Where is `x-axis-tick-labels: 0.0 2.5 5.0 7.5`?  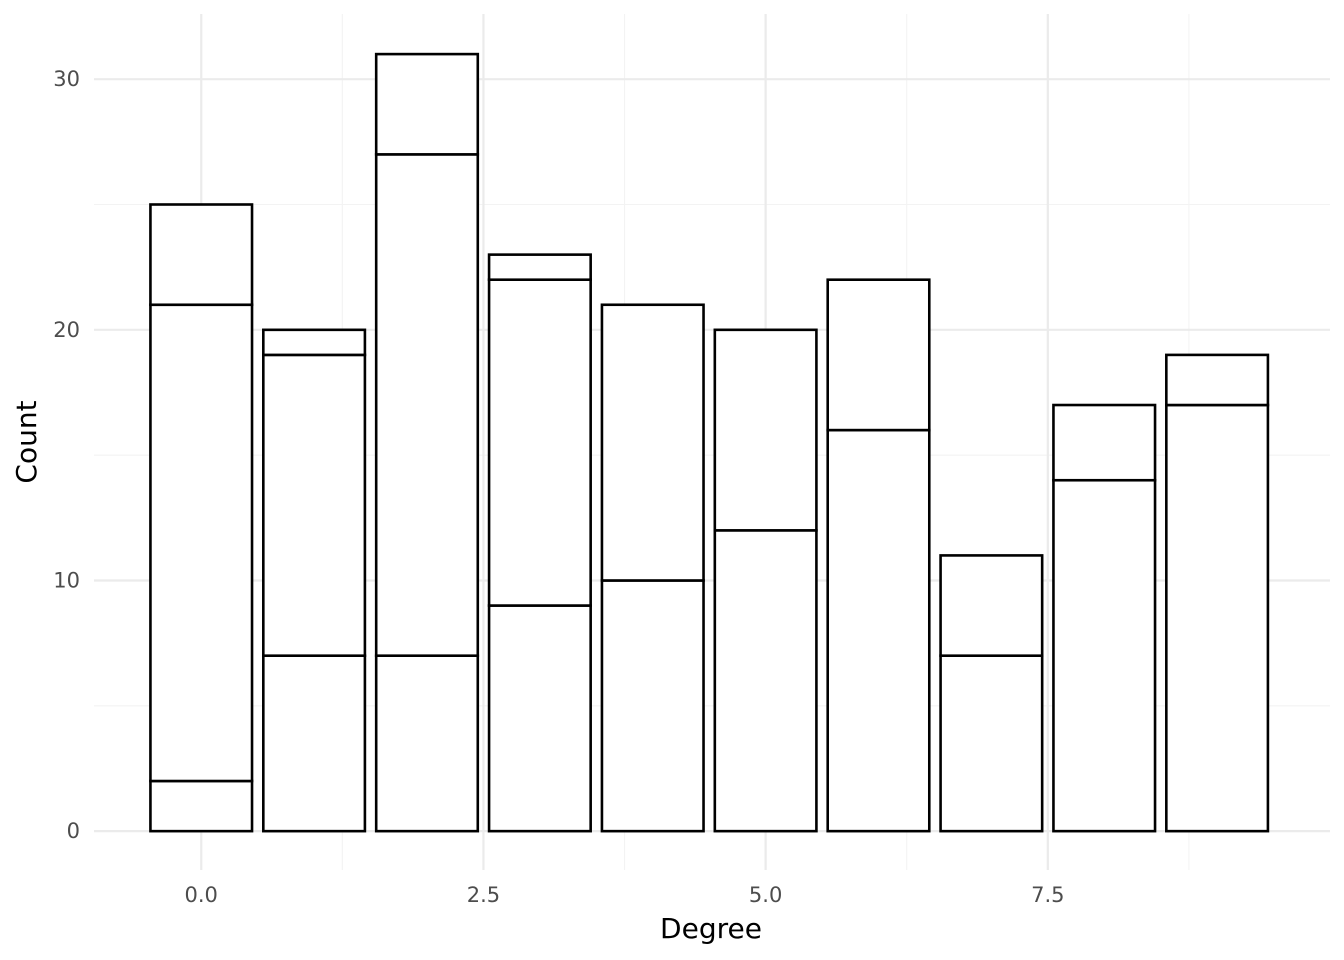 x-axis-tick-labels: 0.0 2.5 5.0 7.5 is located at coordinates (625, 895).